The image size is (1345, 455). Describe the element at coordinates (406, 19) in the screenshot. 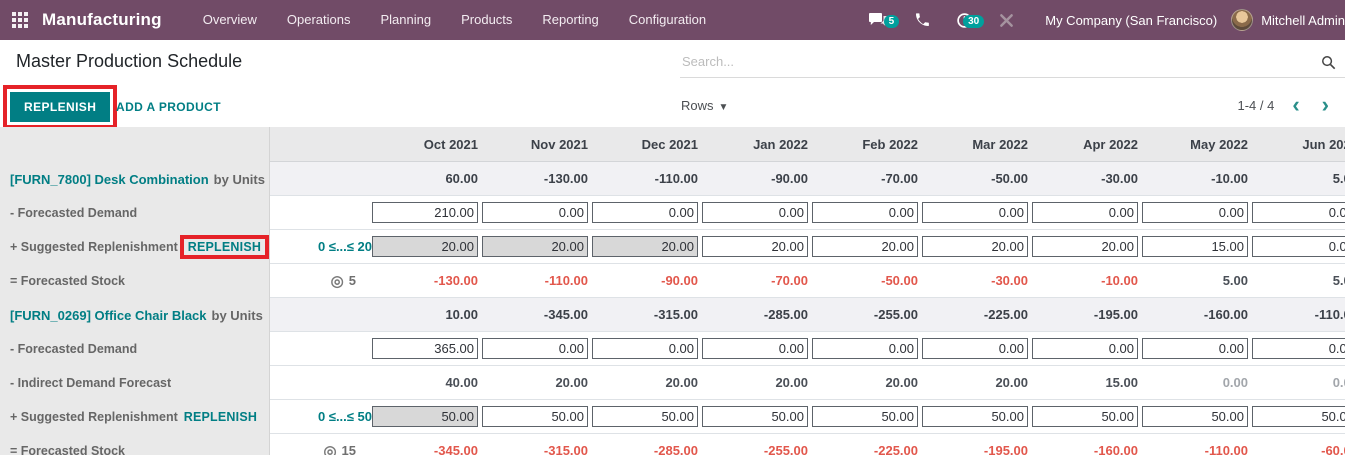

I see `nav-menu-item-planning: Planning` at that location.